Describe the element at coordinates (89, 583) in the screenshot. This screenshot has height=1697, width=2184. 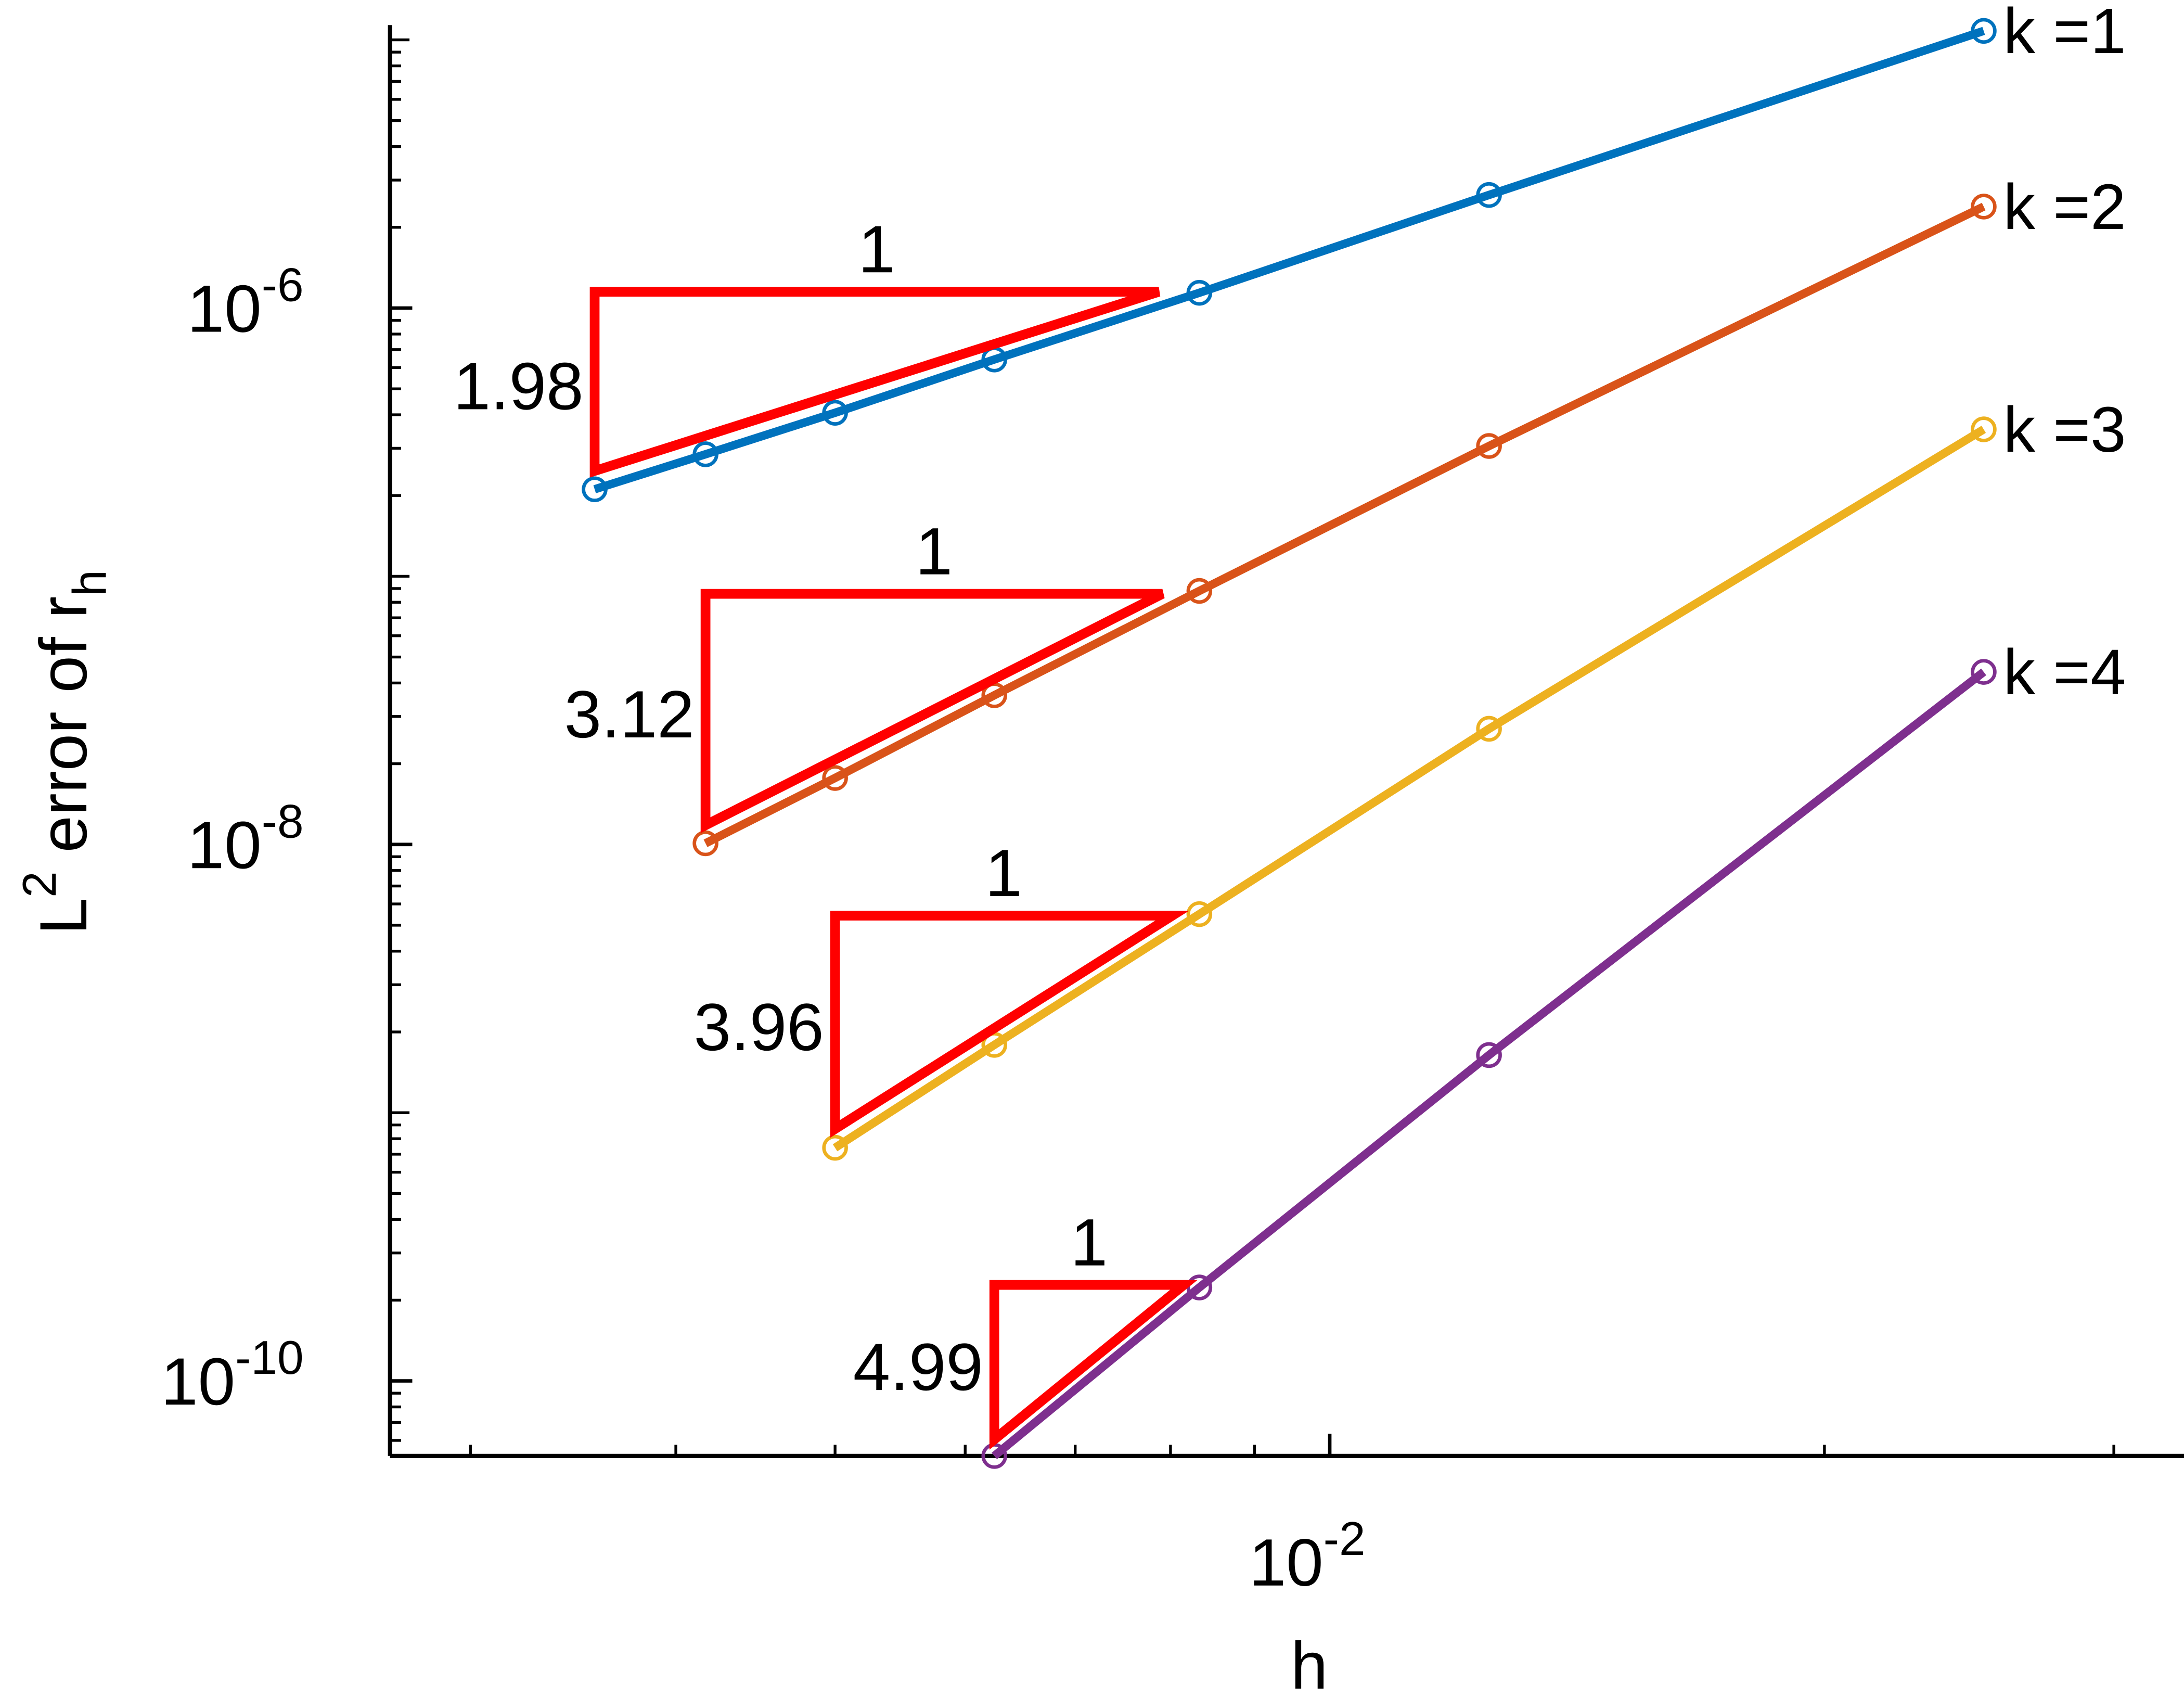
I see `y-label-sub: h` at that location.